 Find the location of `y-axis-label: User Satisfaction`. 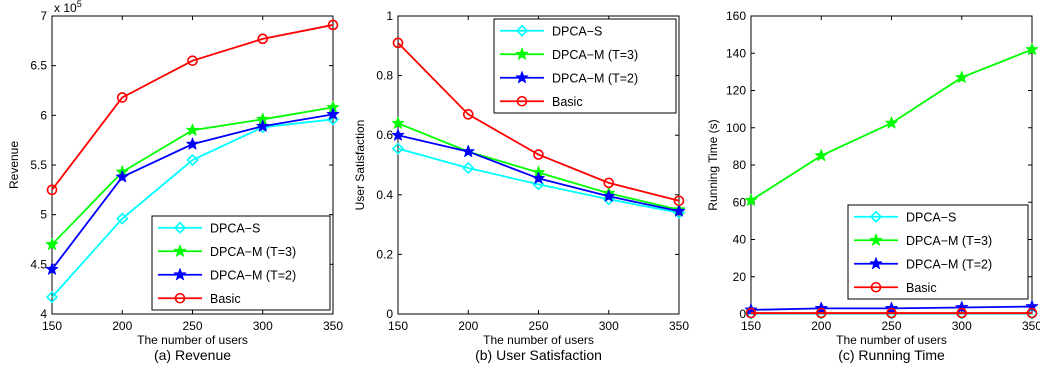

y-axis-label: User Satisfaction is located at coordinates (360, 165).